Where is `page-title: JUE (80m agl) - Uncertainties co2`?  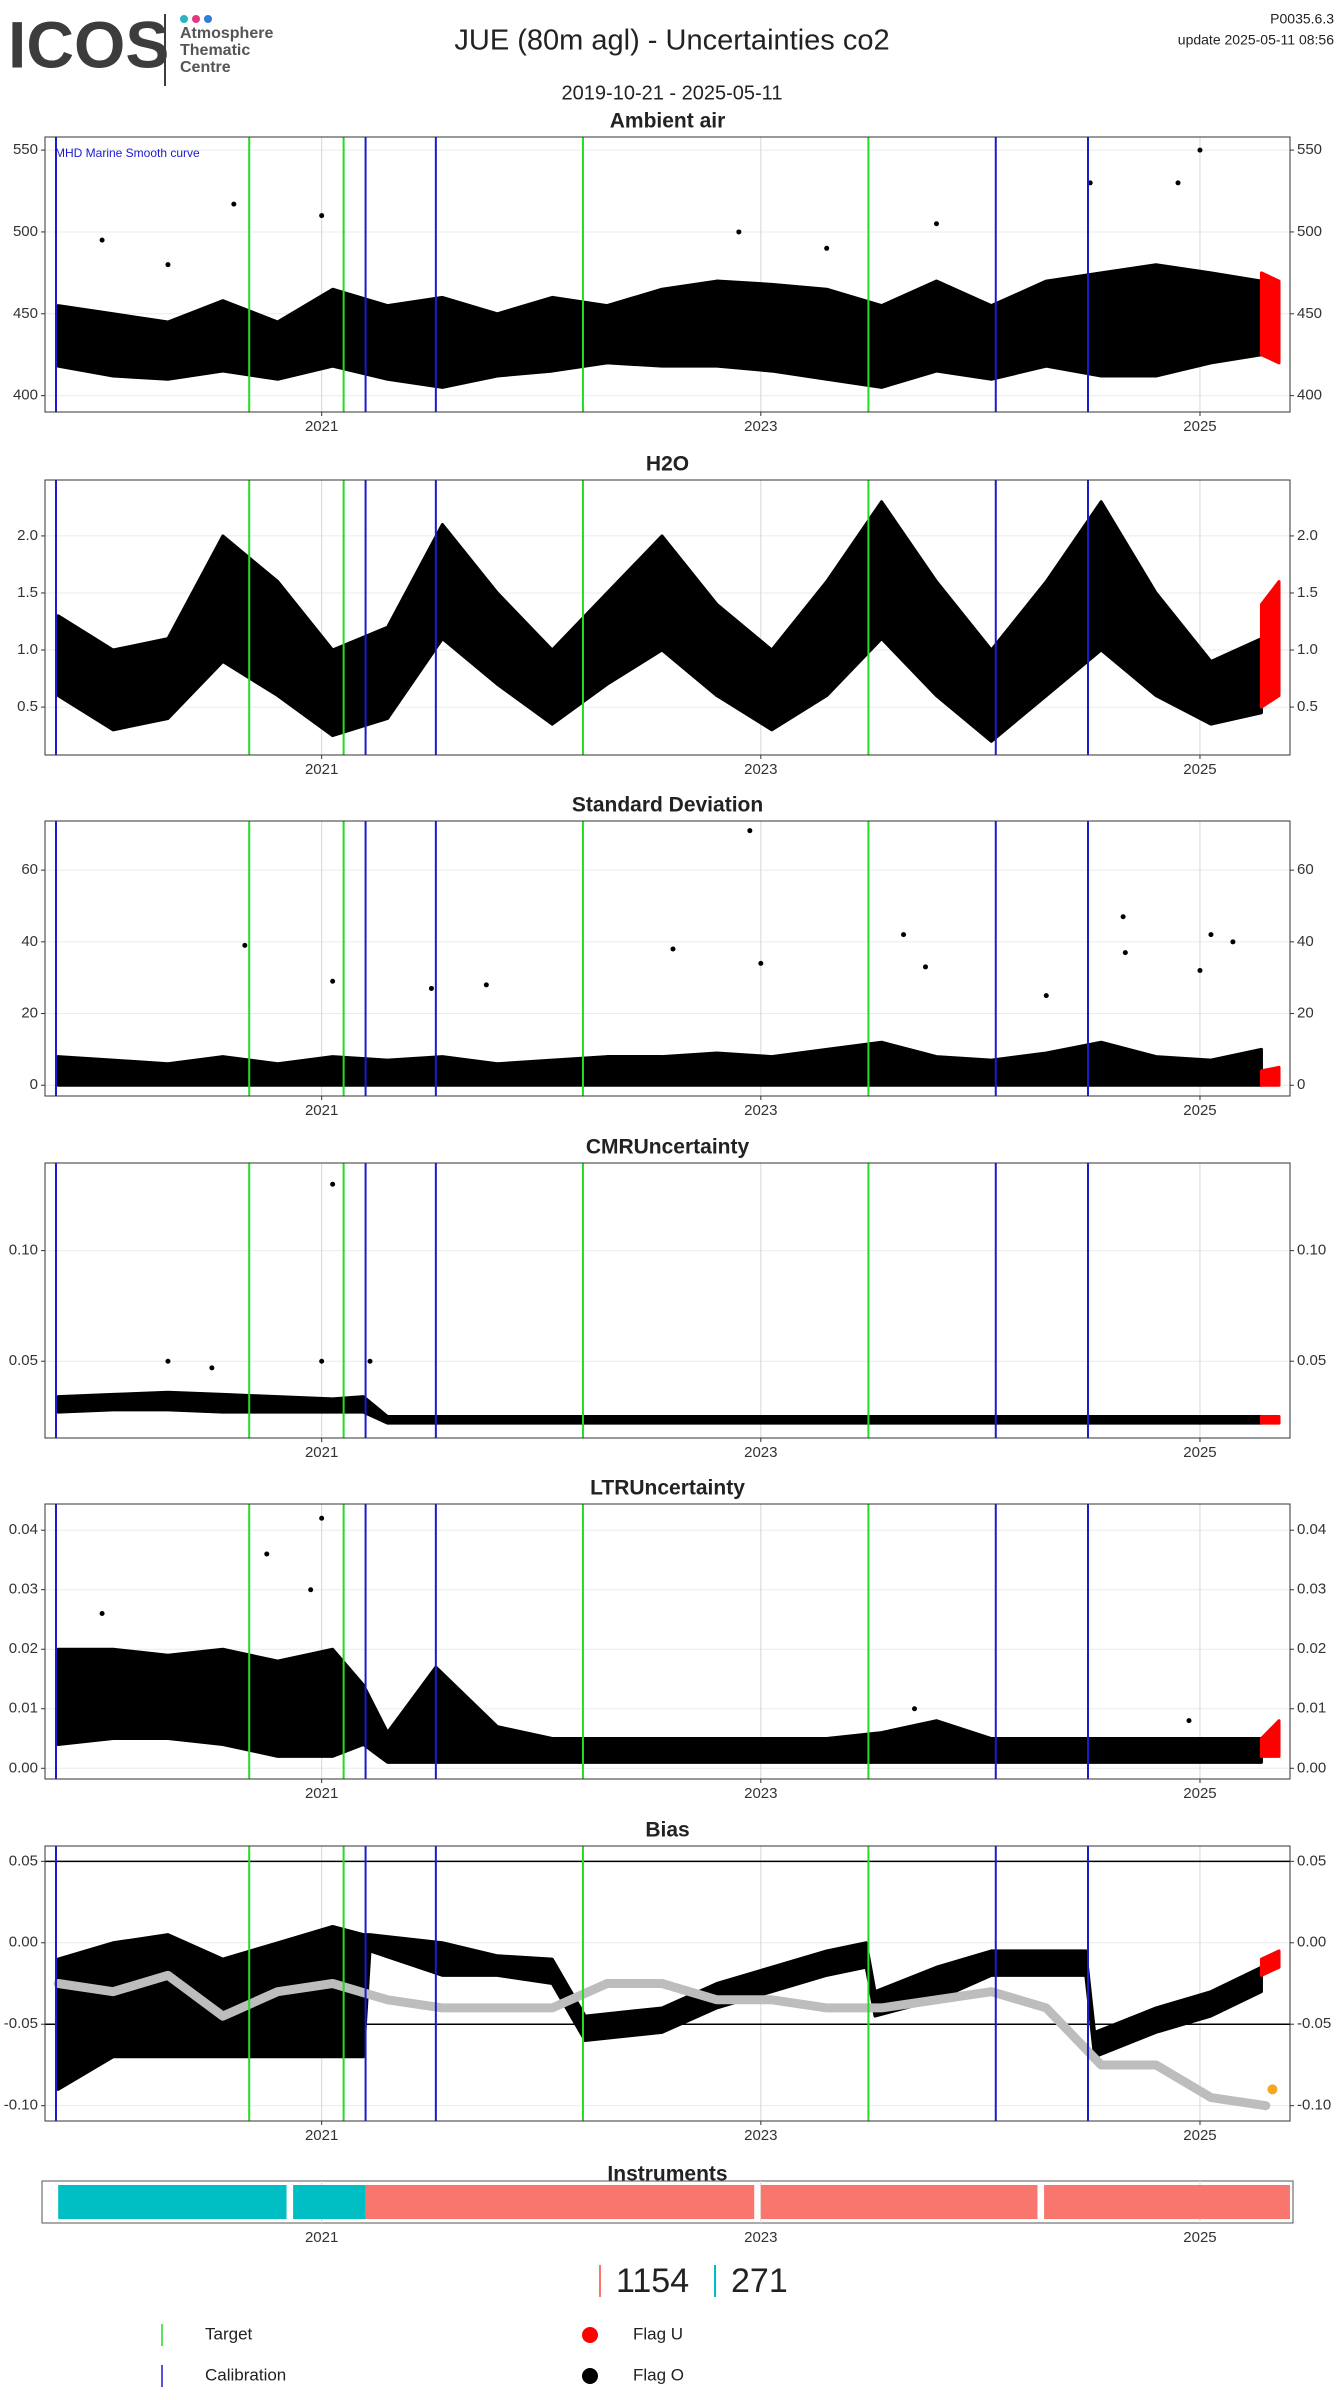
page-title: JUE (80m agl) - Uncertainties co2 is located at coordinates (671, 41).